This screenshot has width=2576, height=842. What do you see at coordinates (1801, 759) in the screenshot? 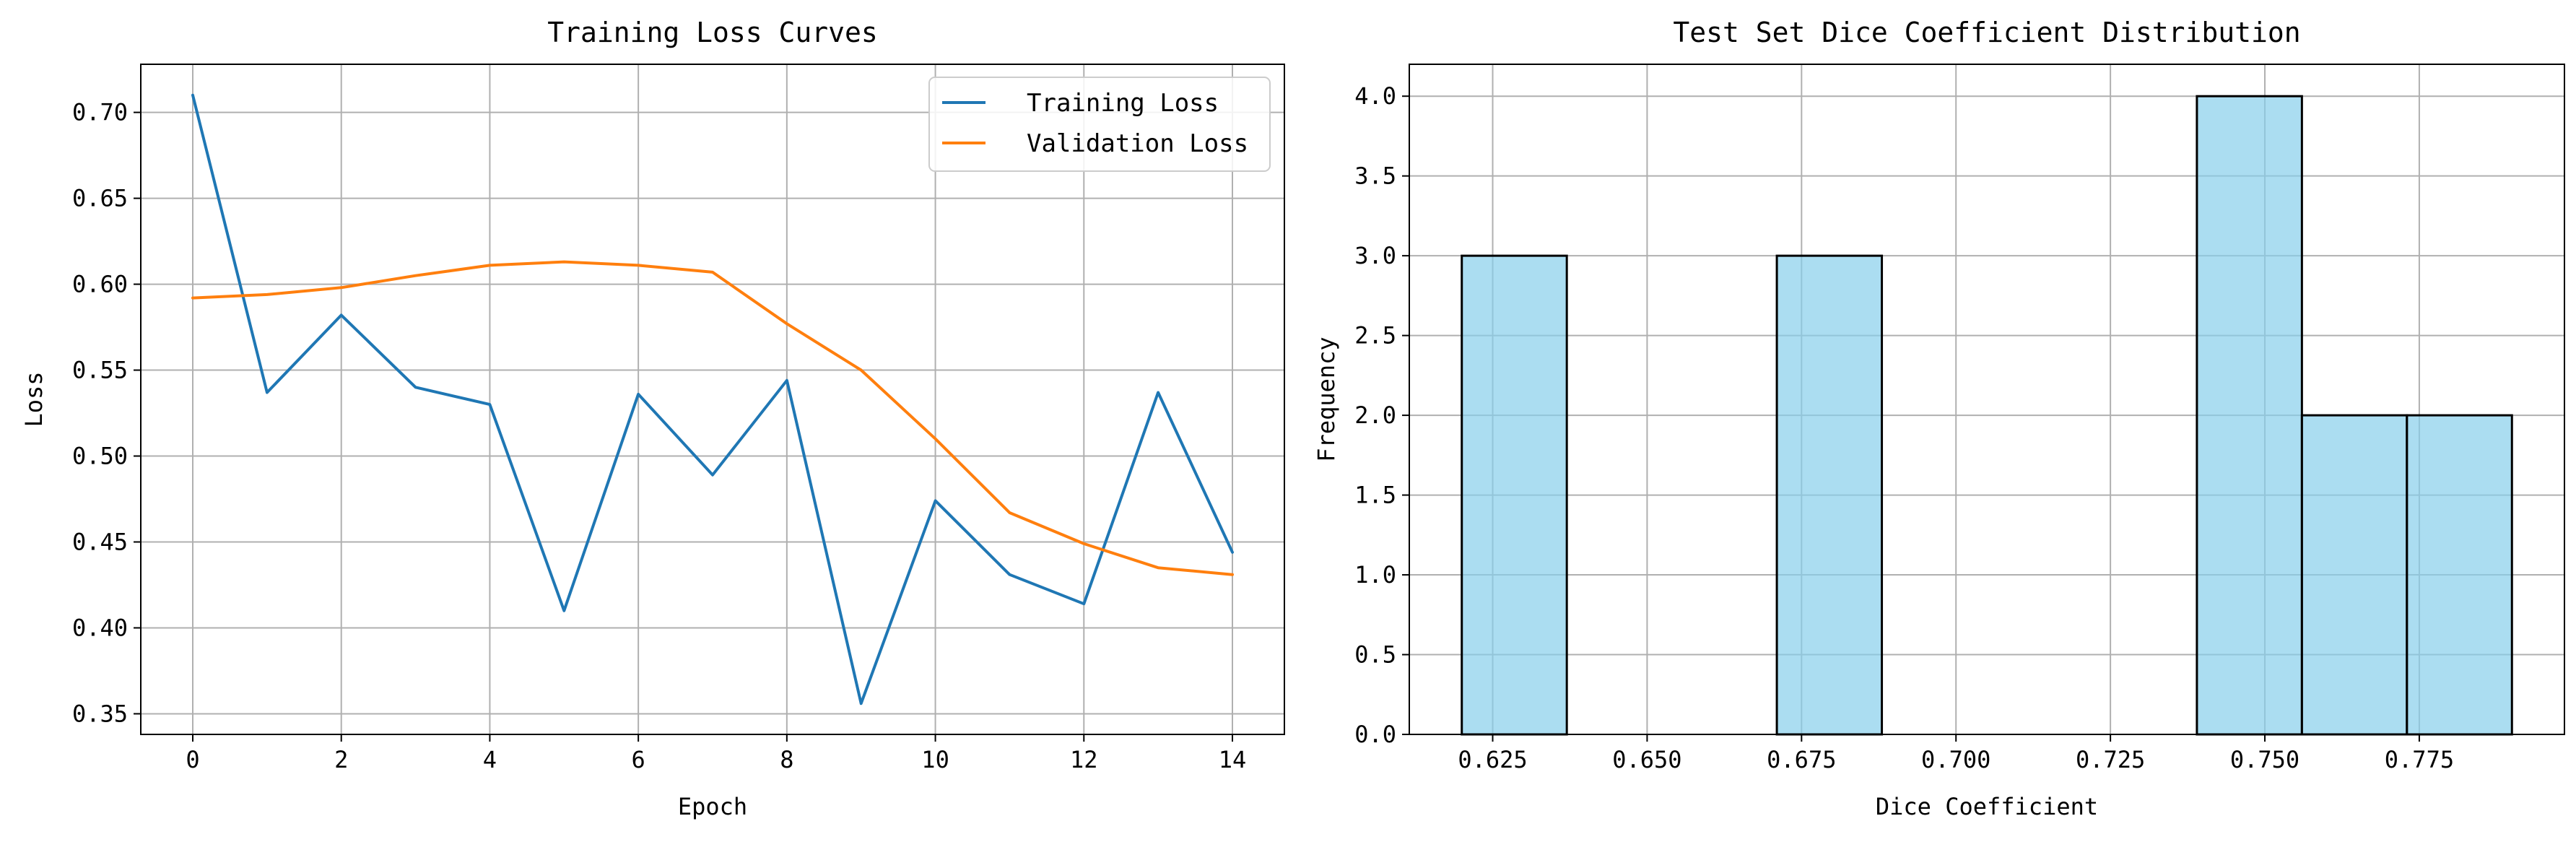
I see `x-tick-label: 0.675` at bounding box center [1801, 759].